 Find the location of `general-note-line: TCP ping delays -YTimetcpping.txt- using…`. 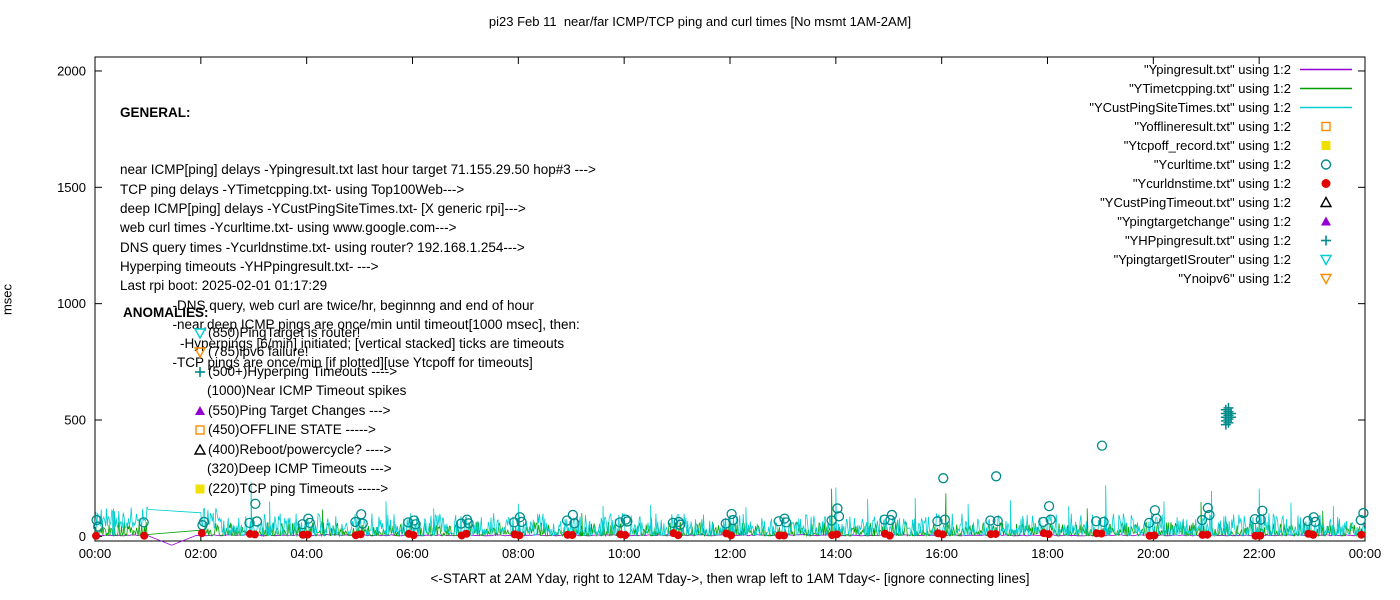

general-note-line: TCP ping delays -YTimetcpping.txt- using… is located at coordinates (292, 189).